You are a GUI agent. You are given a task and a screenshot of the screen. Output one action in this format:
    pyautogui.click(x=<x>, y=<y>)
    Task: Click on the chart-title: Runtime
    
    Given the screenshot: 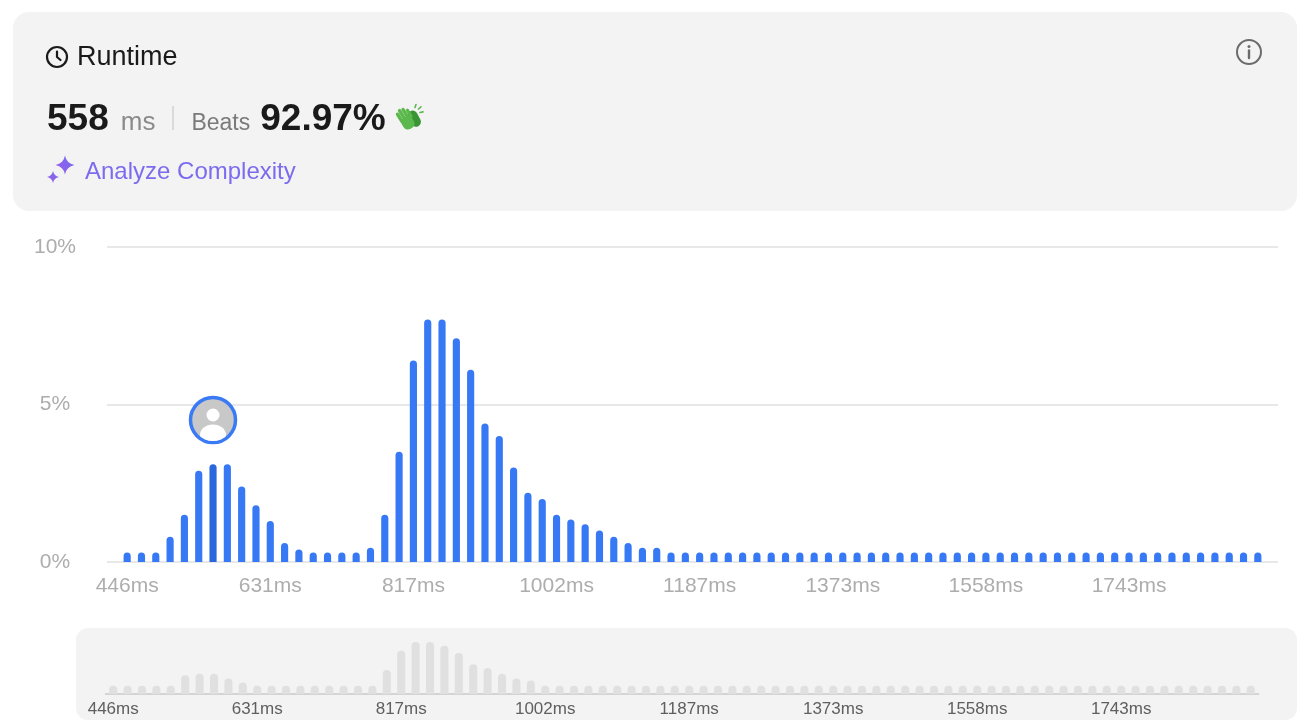 What is the action you would take?
    pyautogui.click(x=127, y=56)
    